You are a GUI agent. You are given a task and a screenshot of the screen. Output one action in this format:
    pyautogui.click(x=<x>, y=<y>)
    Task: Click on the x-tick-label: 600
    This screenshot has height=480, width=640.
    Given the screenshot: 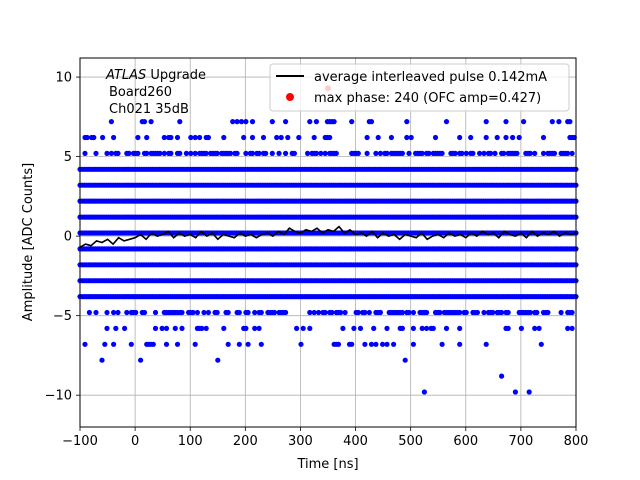 What is the action you would take?
    pyautogui.click(x=465, y=441)
    